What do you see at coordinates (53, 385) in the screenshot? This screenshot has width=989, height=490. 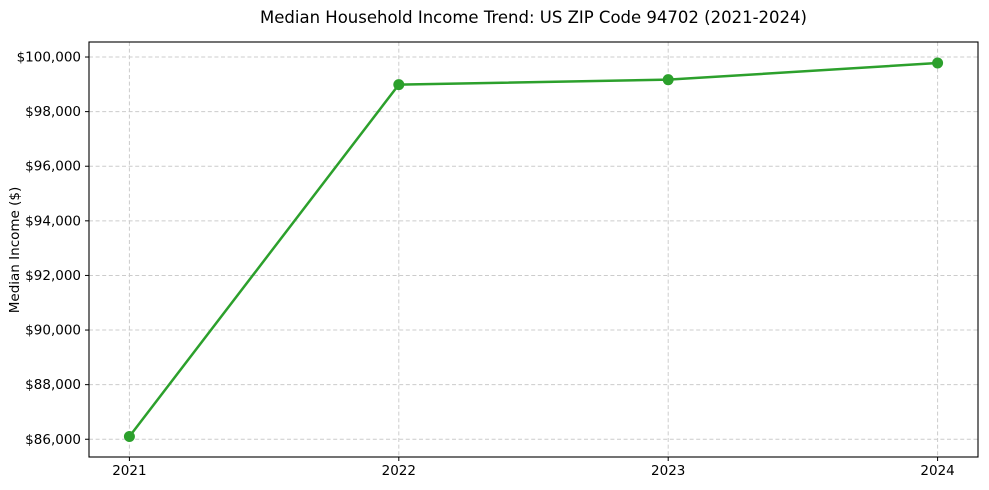 I see `y-tick-label: $88,000` at bounding box center [53, 385].